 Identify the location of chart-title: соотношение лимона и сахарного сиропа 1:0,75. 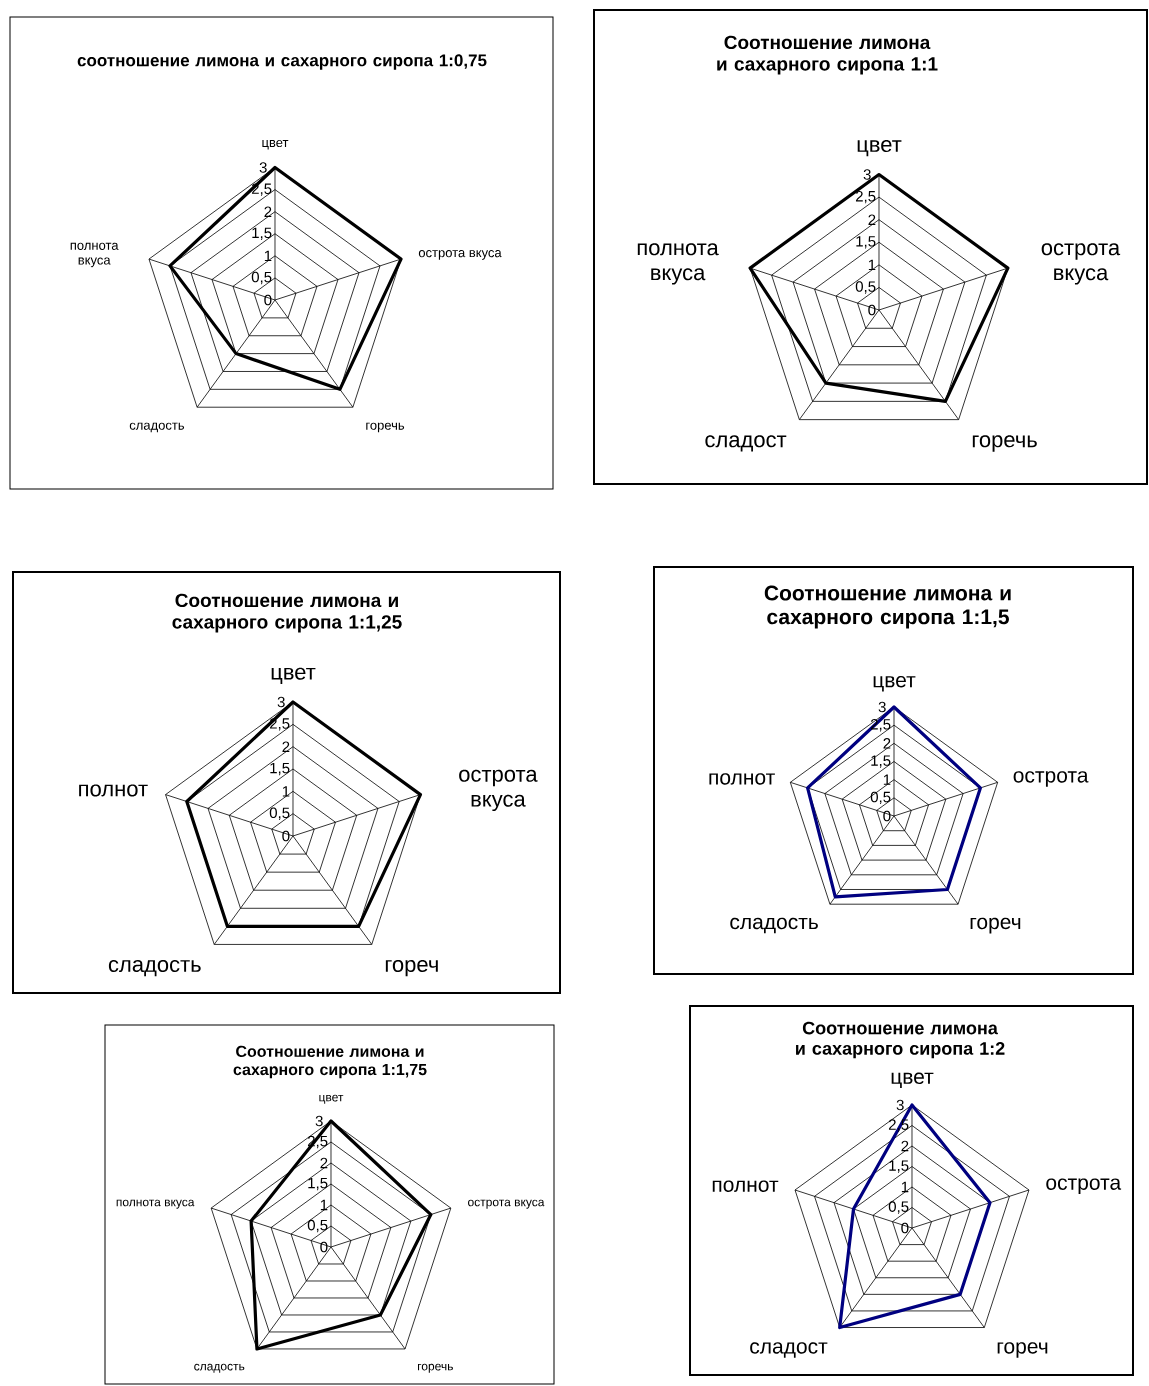
(282, 62).